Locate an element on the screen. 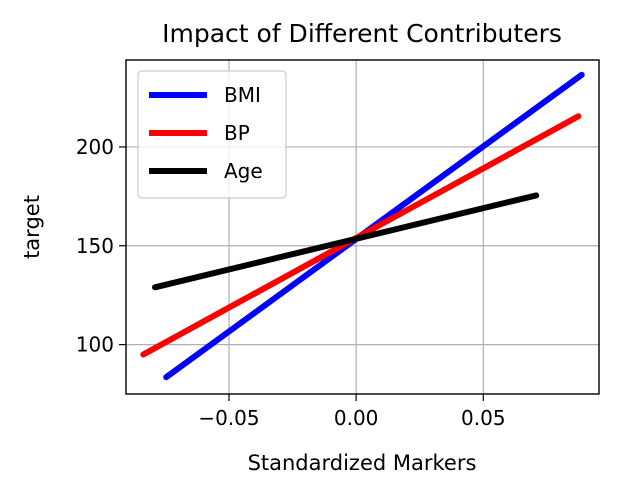 This screenshot has width=637, height=495. legend: BMI BP Age is located at coordinates (212, 134).